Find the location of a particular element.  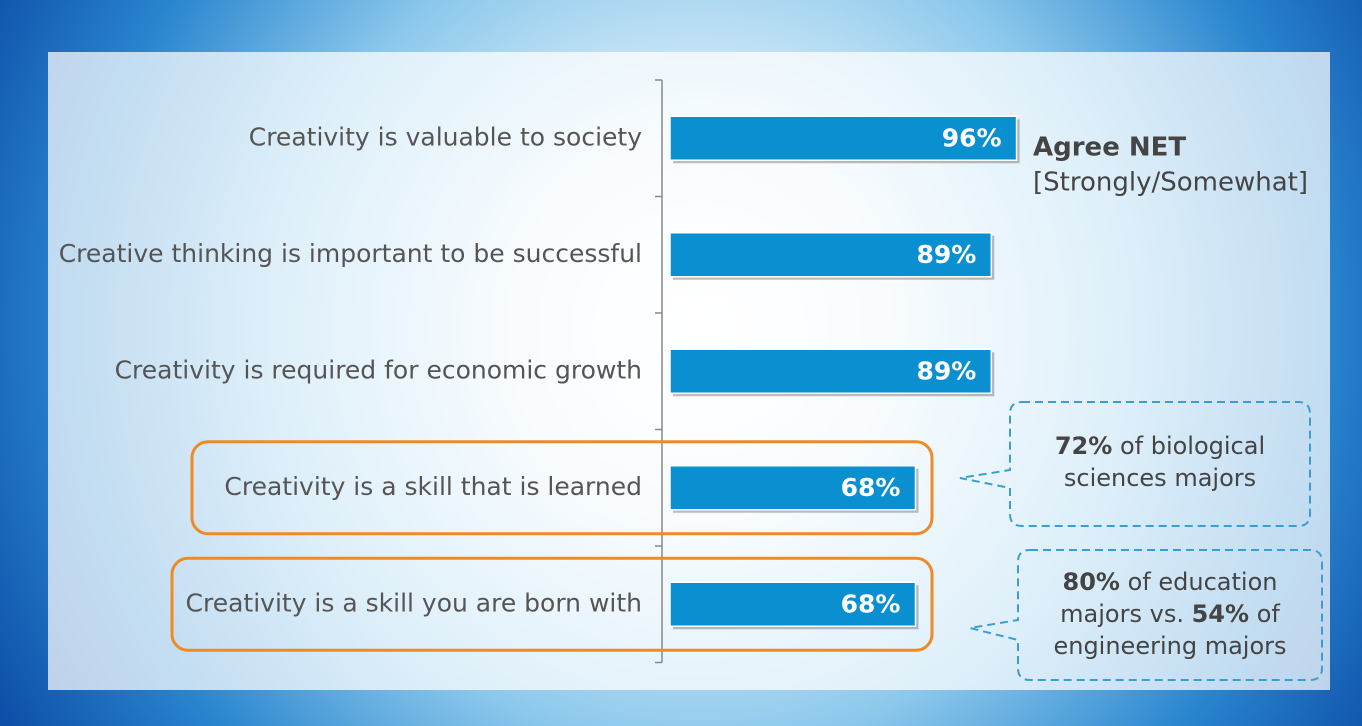

value-label: 96% is located at coordinates (972, 137).